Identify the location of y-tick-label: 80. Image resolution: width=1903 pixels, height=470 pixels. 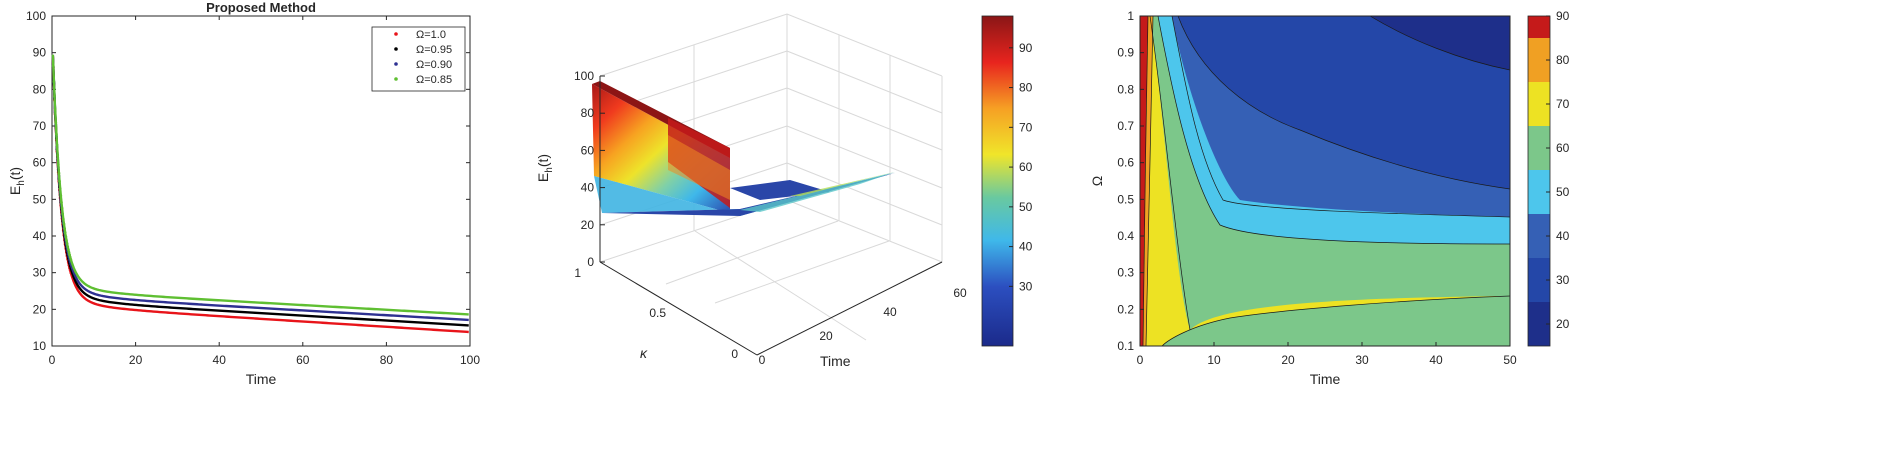
(40, 89).